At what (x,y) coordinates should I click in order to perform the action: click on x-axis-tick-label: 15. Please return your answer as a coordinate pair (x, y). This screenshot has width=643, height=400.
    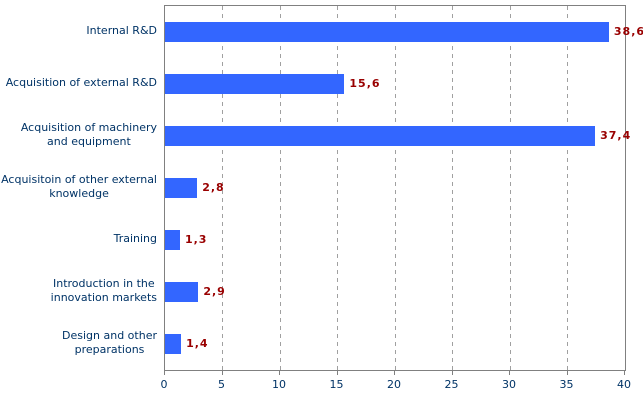
    Looking at the image, I should click on (336, 384).